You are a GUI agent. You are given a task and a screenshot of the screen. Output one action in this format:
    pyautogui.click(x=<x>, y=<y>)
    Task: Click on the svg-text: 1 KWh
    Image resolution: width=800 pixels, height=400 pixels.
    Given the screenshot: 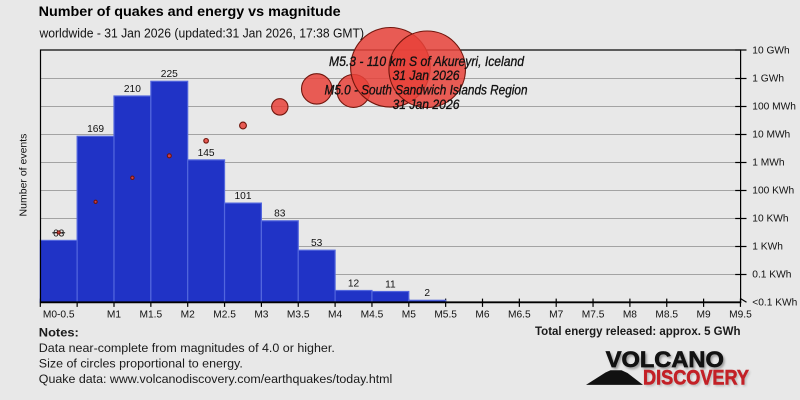 What is the action you would take?
    pyautogui.click(x=767, y=247)
    